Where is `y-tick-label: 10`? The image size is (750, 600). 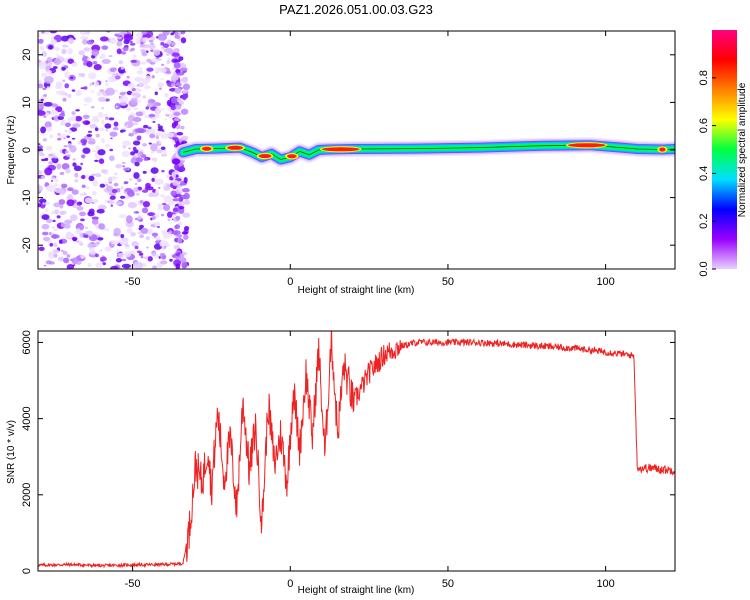 y-tick-label: 10 is located at coordinates (27, 102).